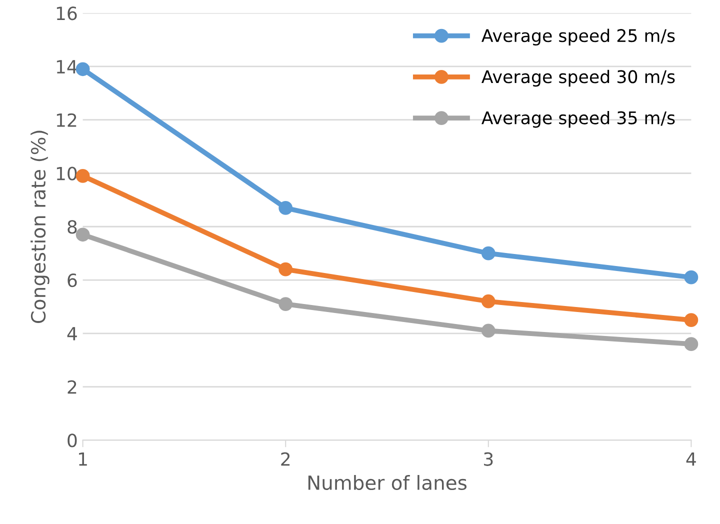 Image resolution: width=720 pixels, height=524 pixels. Describe the element at coordinates (66, 173) in the screenshot. I see `y-tick-label: 10` at that location.